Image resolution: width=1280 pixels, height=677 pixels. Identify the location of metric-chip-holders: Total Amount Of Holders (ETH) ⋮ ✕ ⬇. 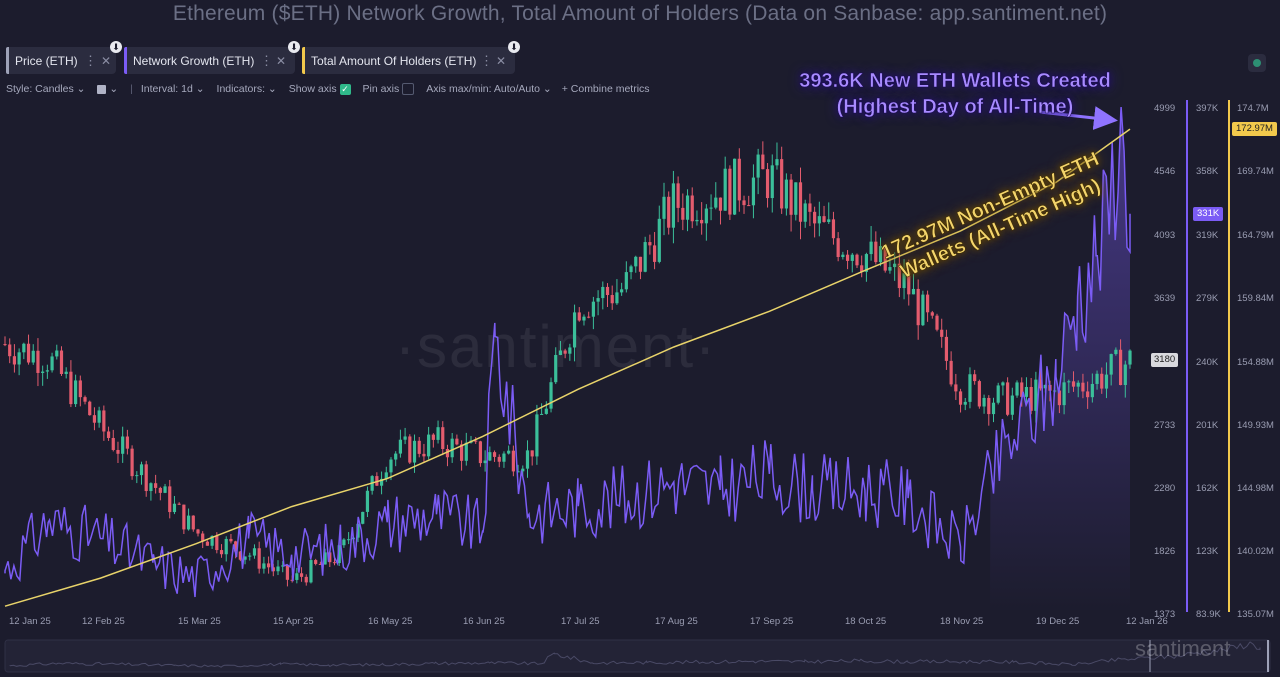
(411, 57).